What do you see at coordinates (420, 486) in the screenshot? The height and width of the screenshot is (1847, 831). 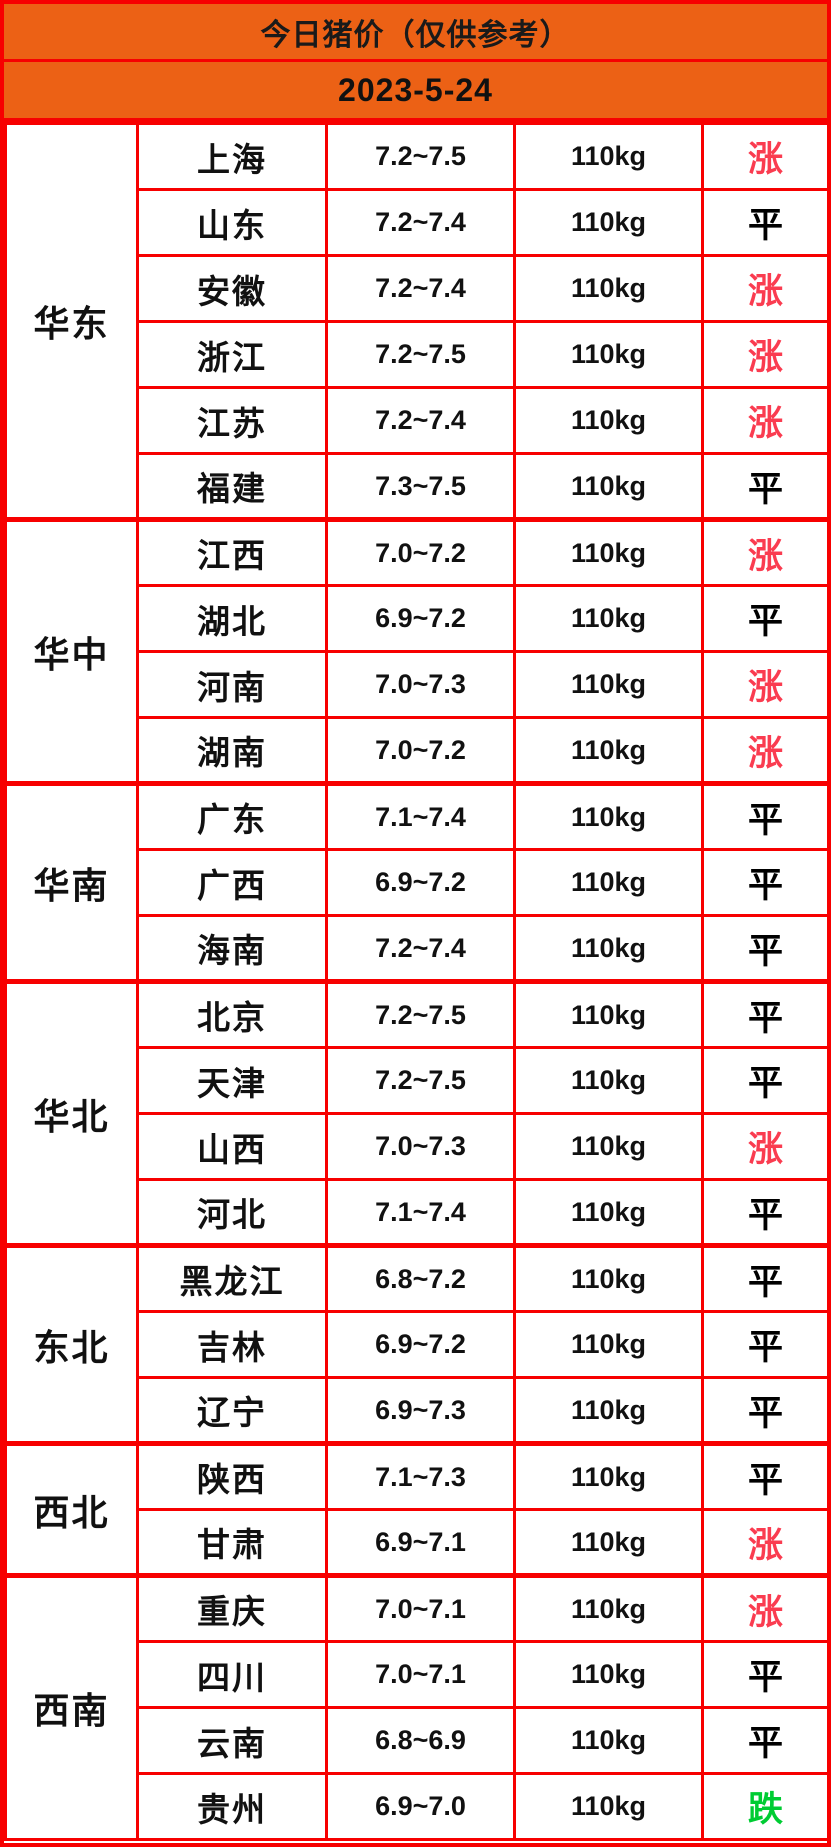 I see `price-cell: 7.3~7.5` at bounding box center [420, 486].